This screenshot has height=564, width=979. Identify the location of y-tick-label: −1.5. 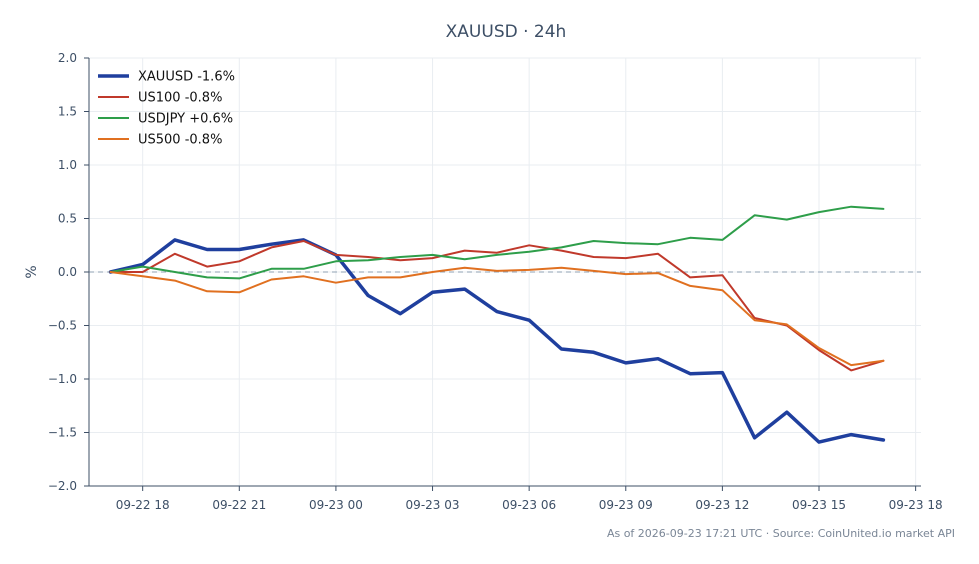
(62, 433).